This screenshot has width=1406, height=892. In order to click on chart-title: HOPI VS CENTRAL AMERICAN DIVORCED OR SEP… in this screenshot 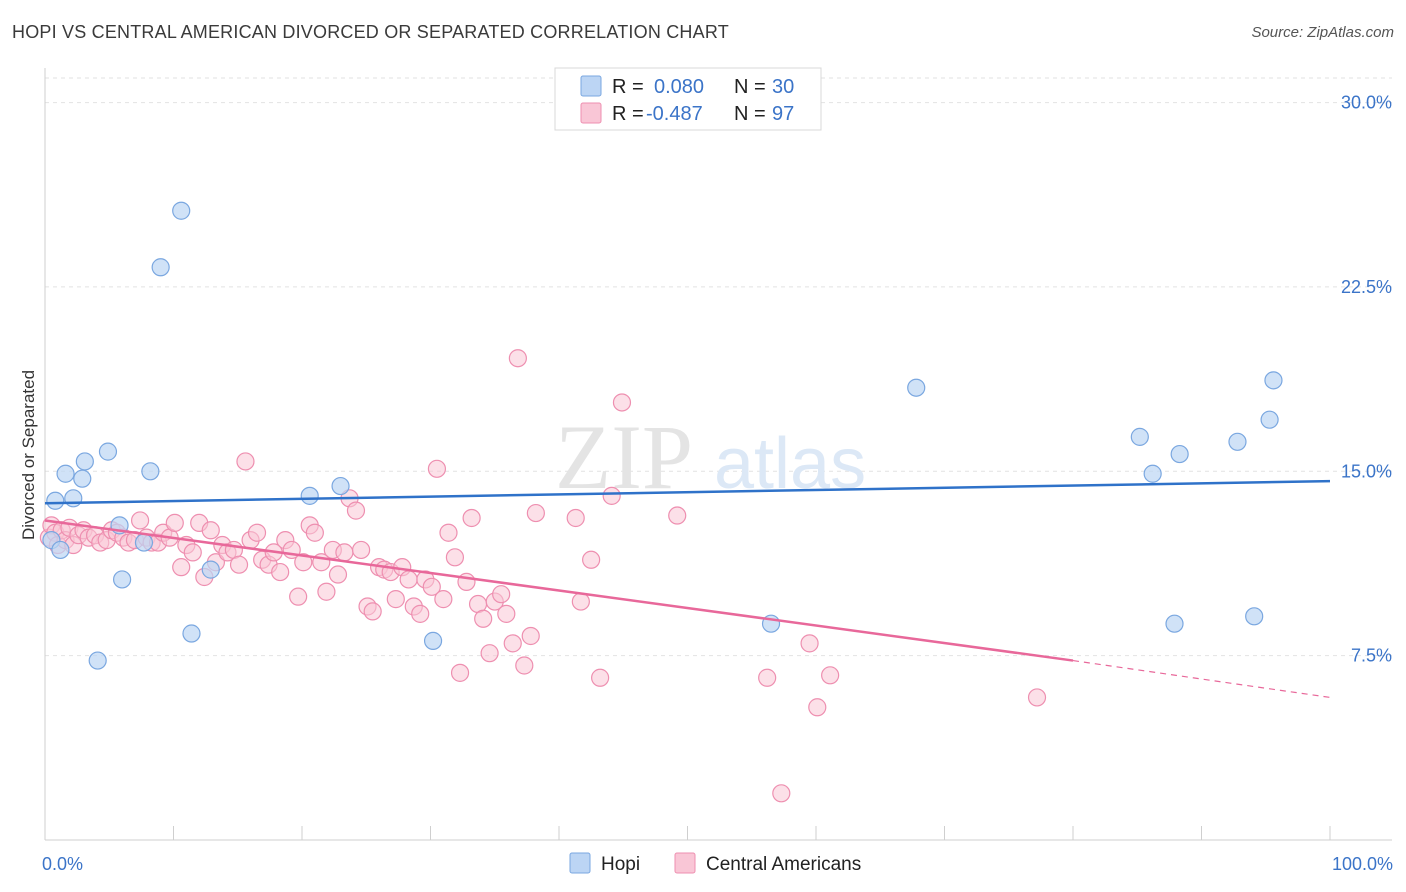, I will do `click(370, 32)`.